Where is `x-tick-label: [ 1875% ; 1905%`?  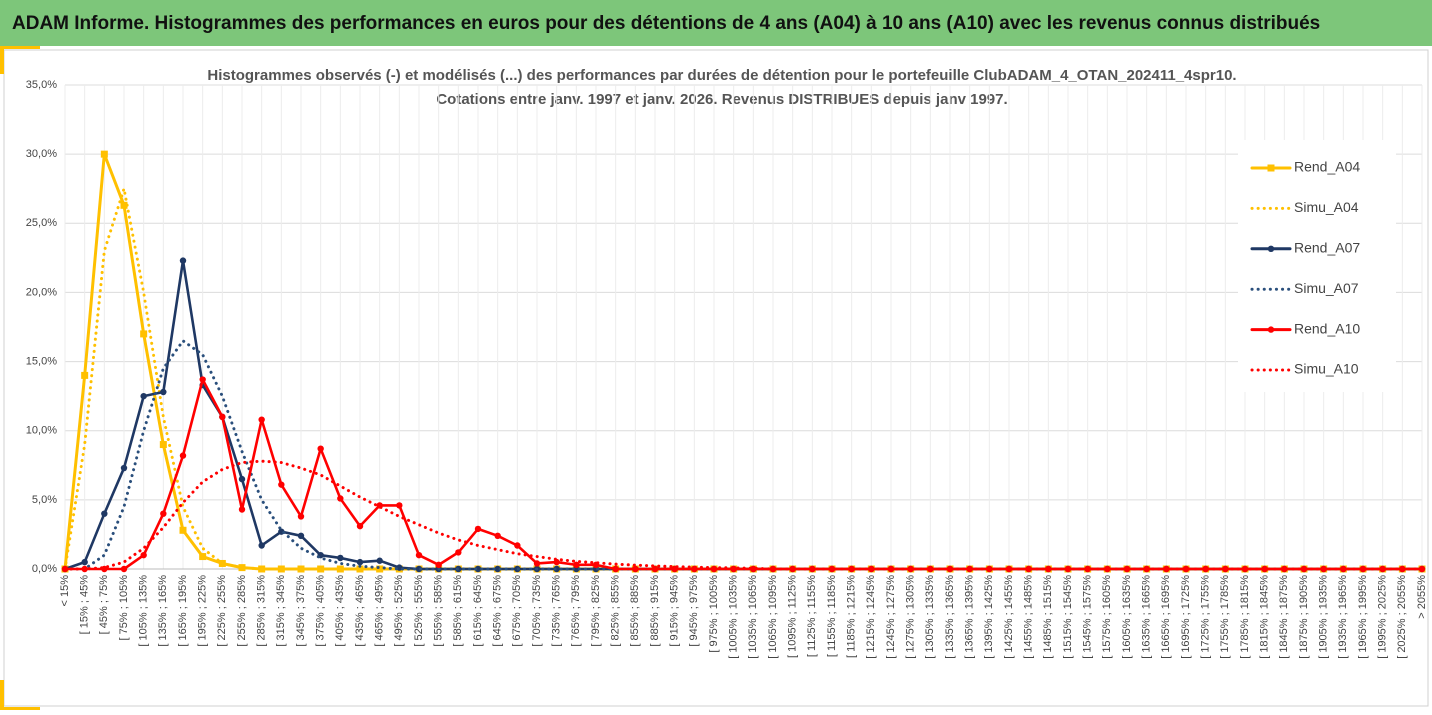
x-tick-label: [ 1875% ; 1905% is located at coordinates (1304, 617).